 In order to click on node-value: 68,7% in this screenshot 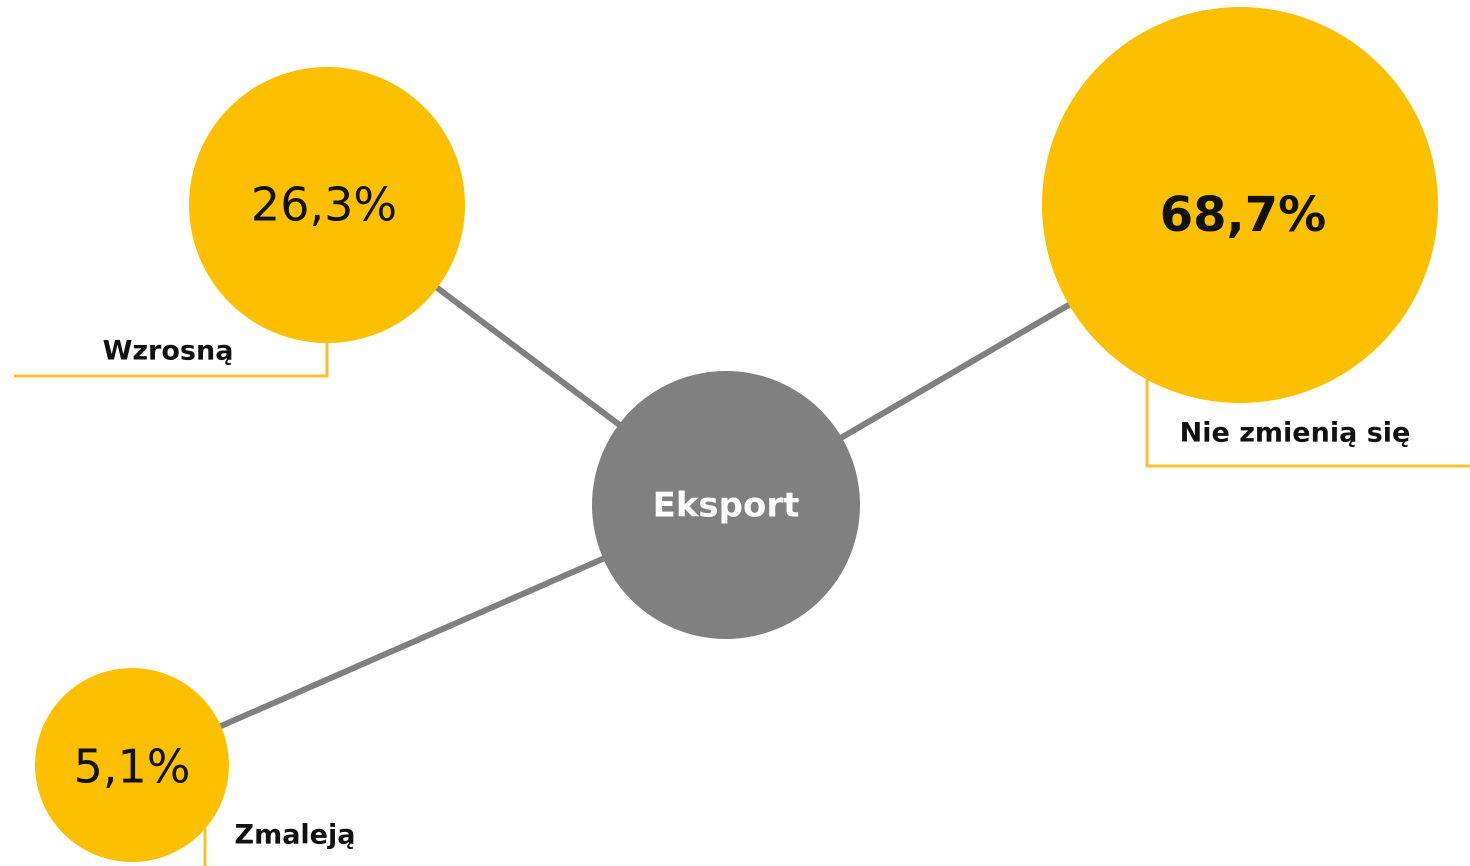, I will do `click(1243, 215)`.